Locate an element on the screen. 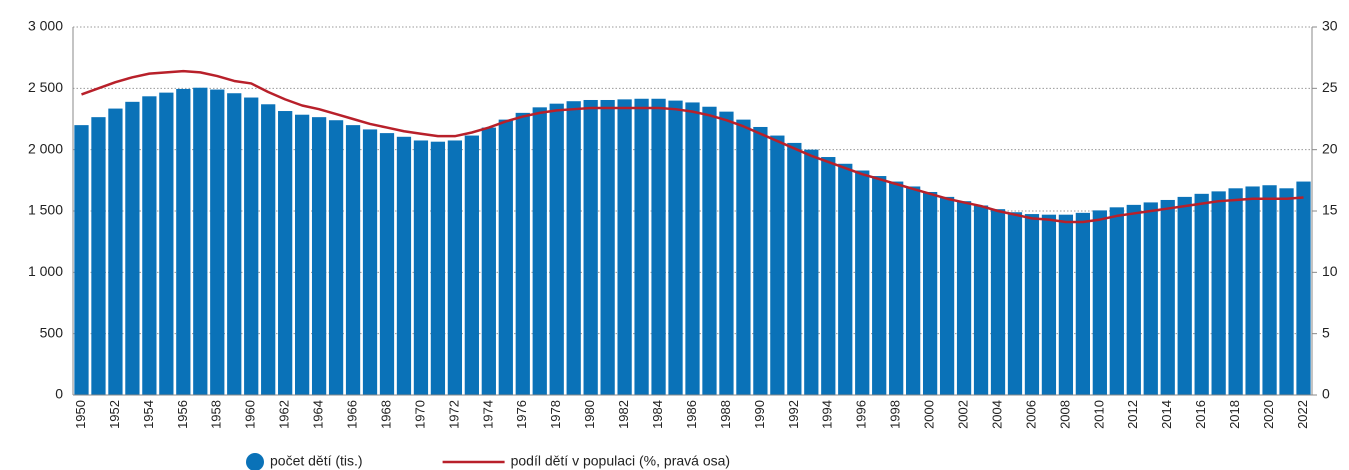 This screenshot has width=1349, height=470. x-tick-label: 2008 is located at coordinates (1064, 414).